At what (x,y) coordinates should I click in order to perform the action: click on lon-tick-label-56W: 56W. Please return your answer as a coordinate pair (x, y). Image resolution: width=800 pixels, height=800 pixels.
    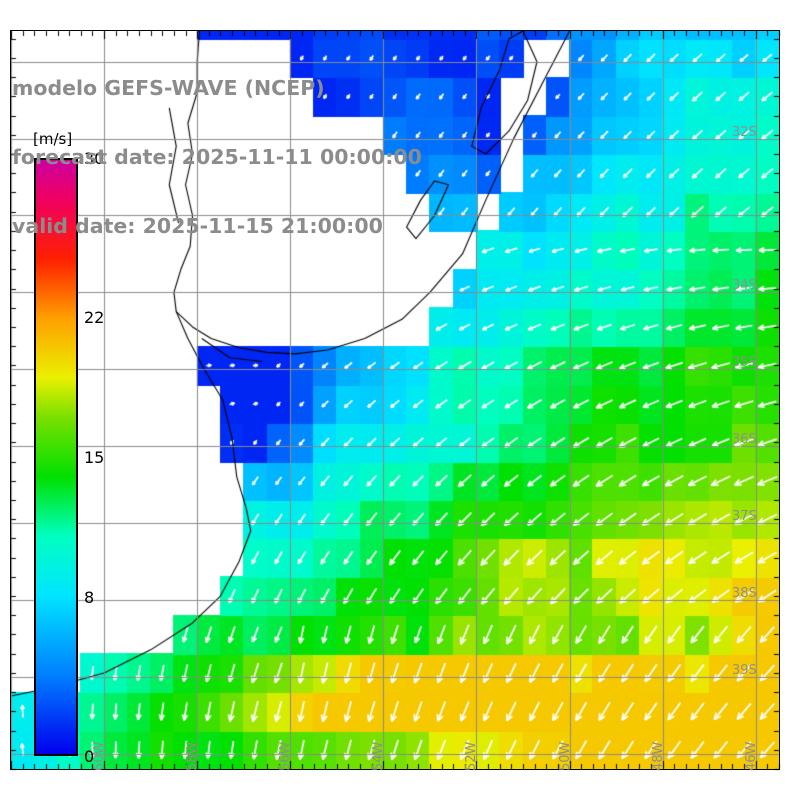
    Looking at the image, I should click on (286, 756).